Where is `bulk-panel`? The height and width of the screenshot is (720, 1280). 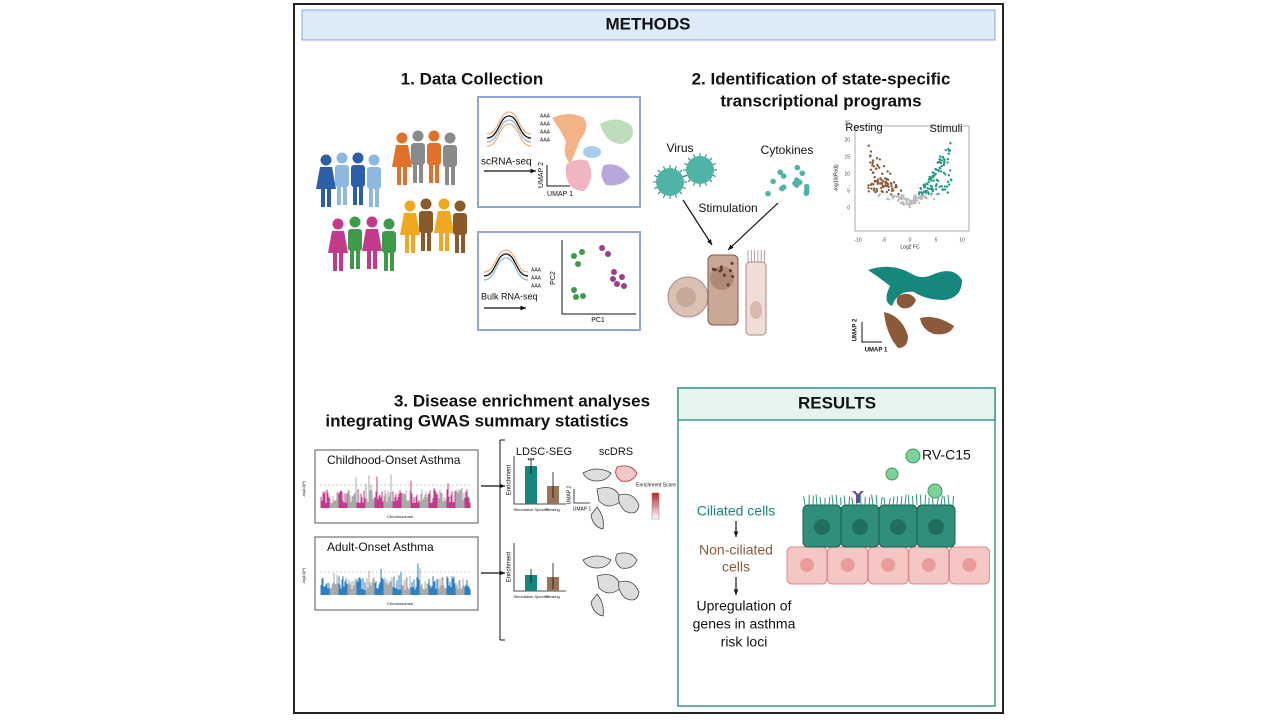 bulk-panel is located at coordinates (559, 281).